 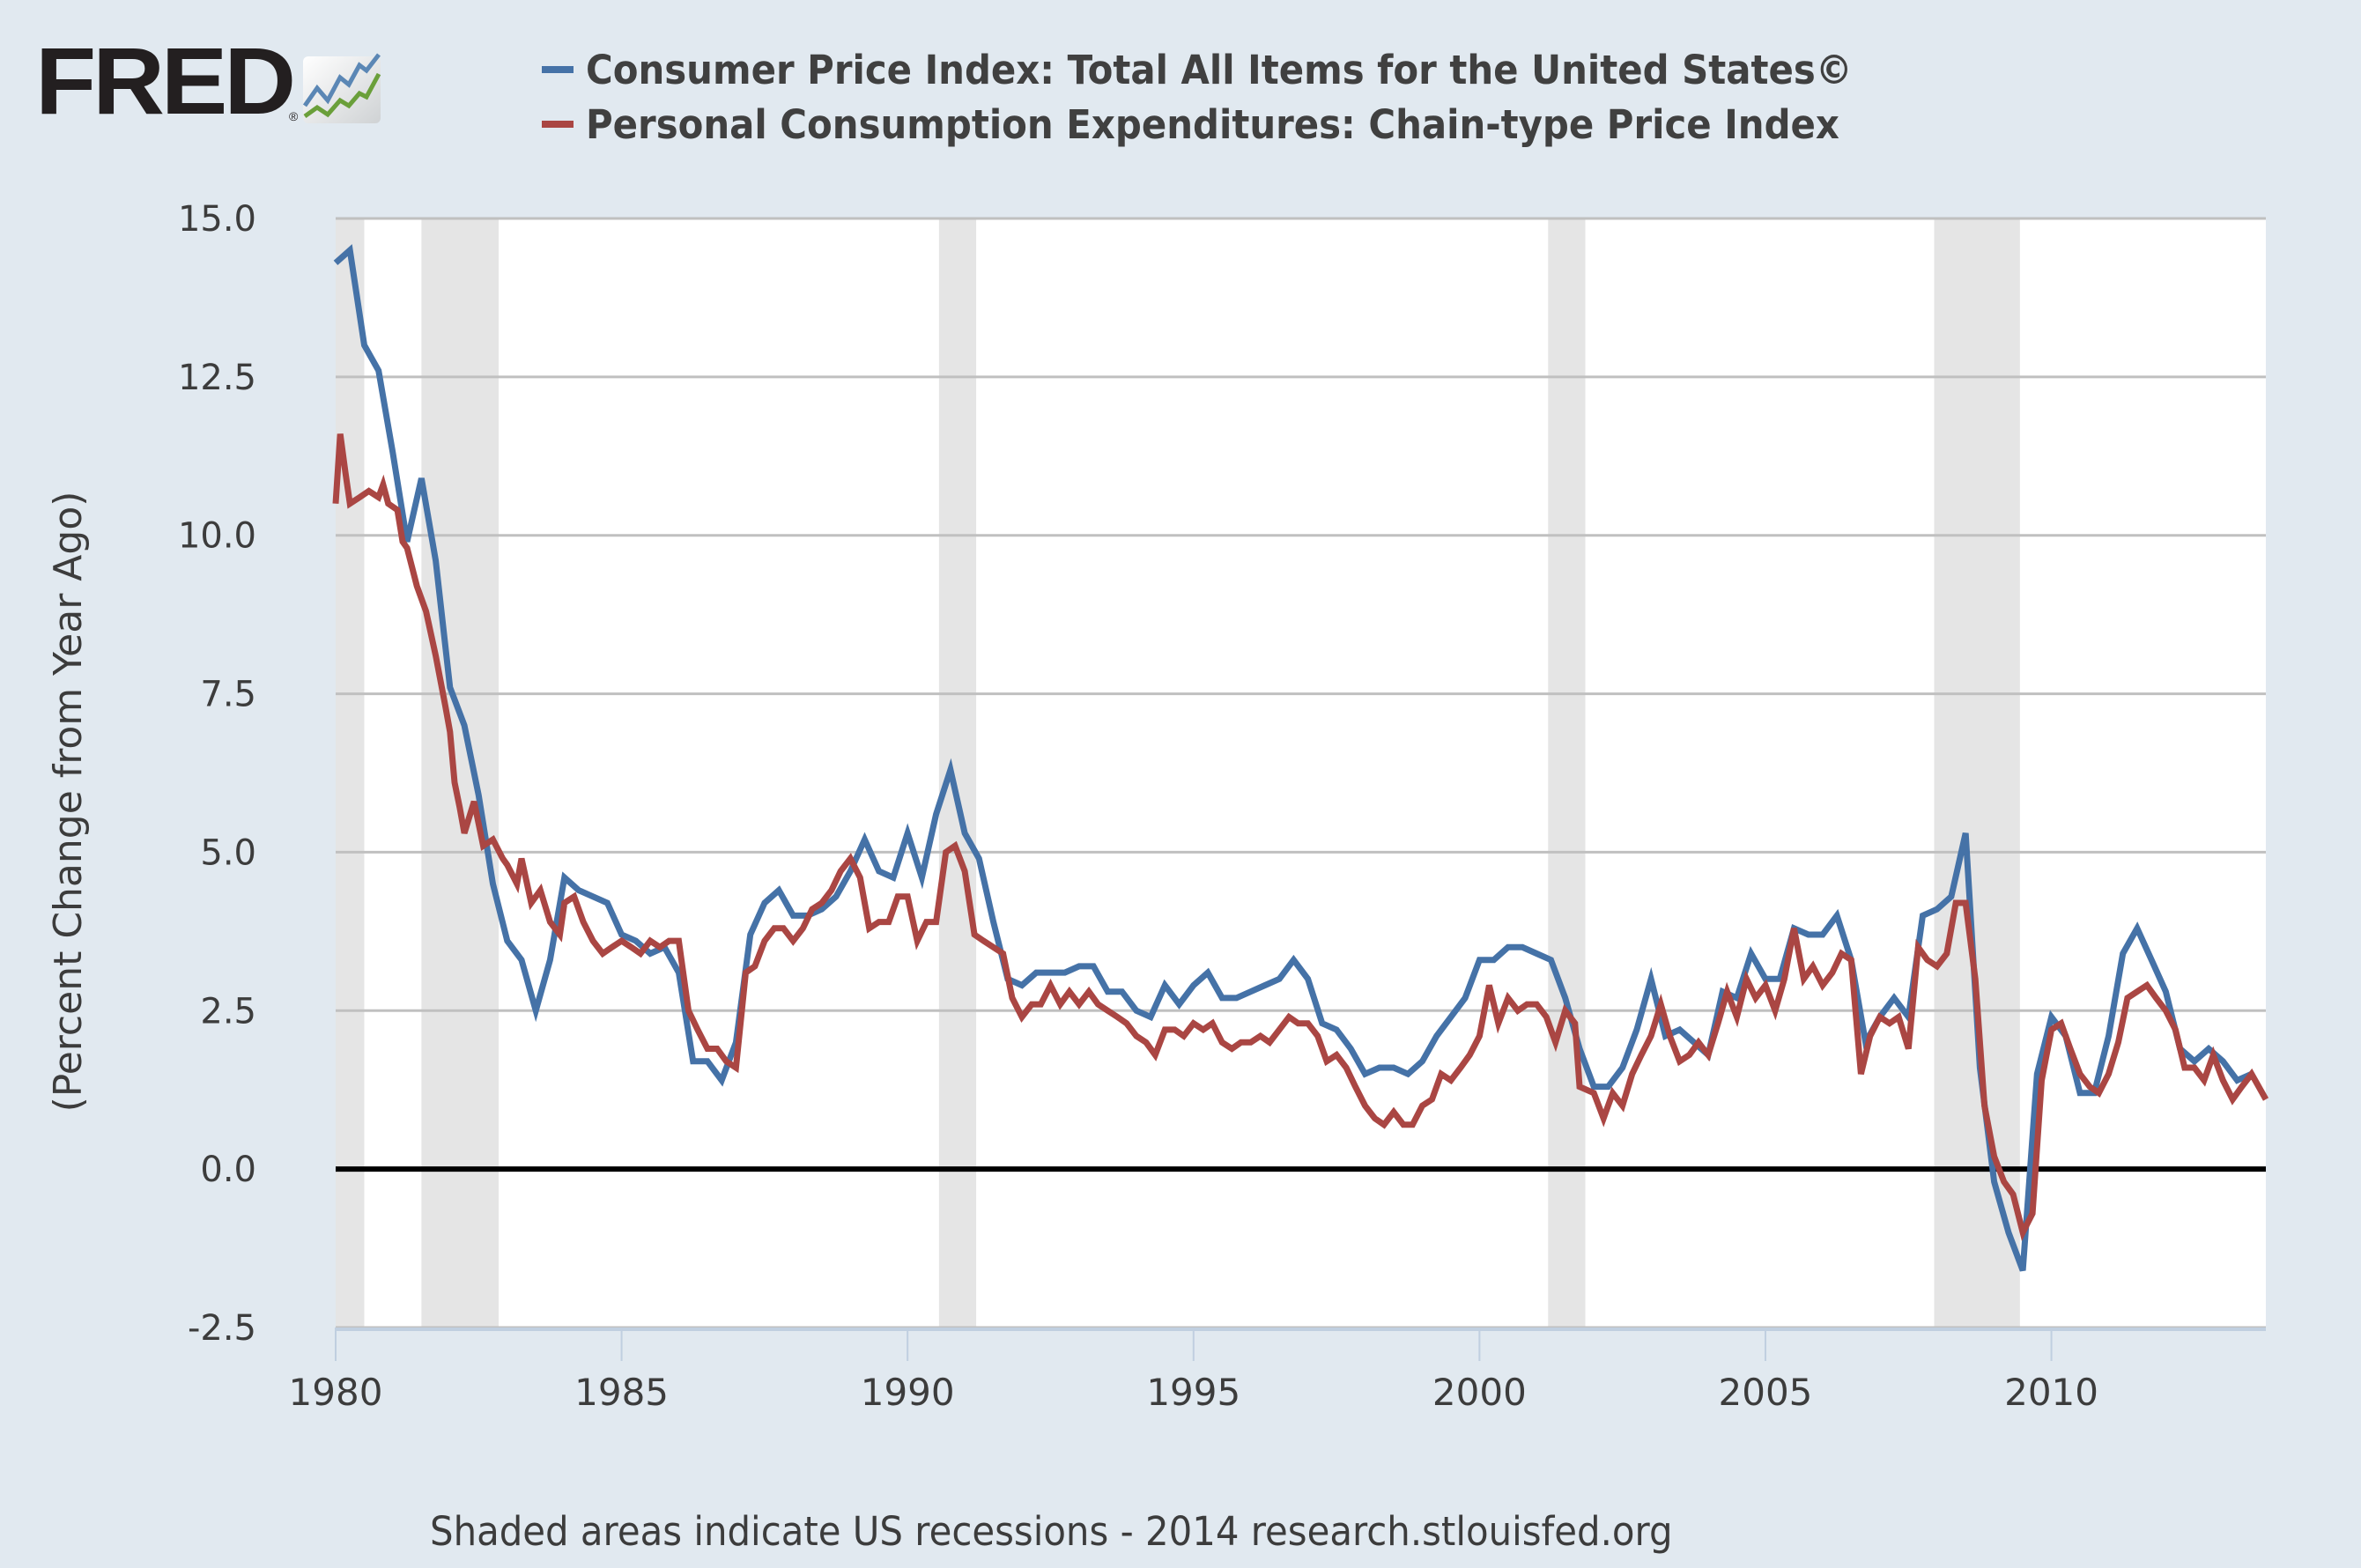 I want to click on y-tick-label: 5.0, so click(x=228, y=852).